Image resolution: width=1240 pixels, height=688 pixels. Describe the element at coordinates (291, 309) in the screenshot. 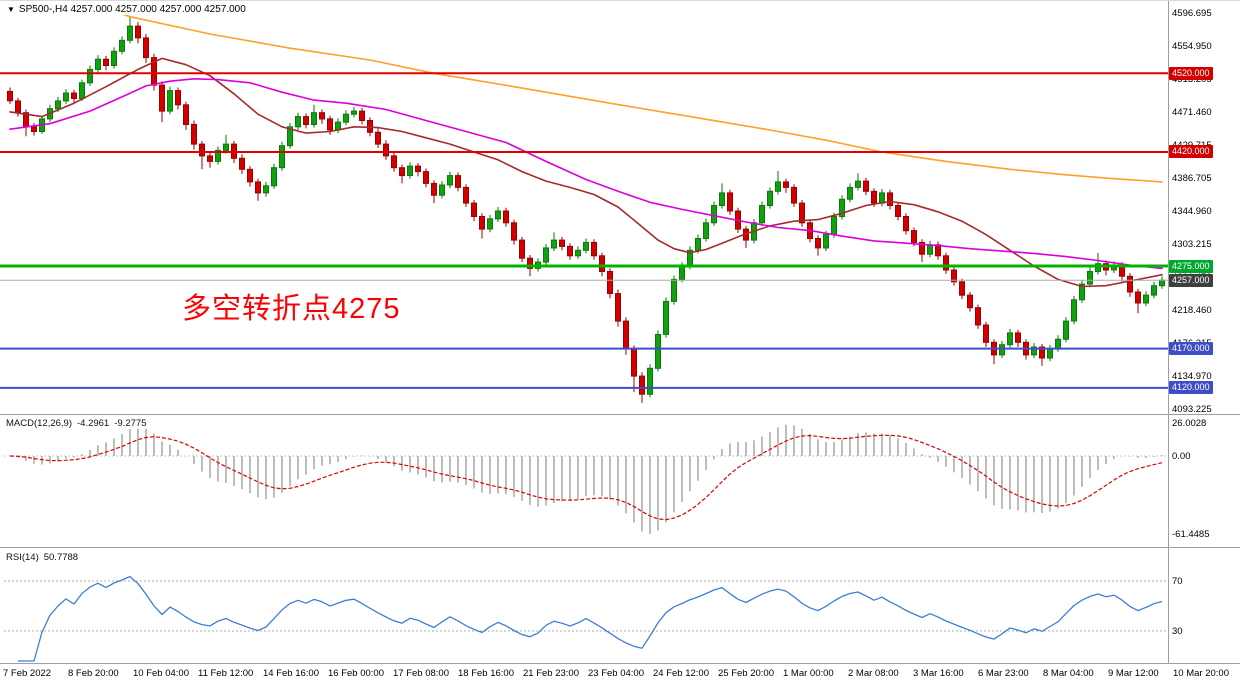

I see `chart-annotation-text: 多空转折点4275` at that location.